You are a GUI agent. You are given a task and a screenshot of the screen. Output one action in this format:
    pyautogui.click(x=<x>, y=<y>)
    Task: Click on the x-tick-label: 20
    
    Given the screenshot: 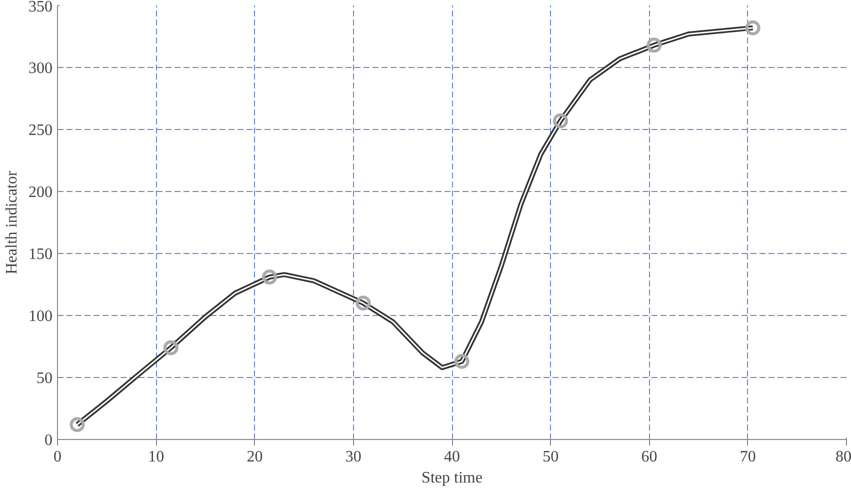 What is the action you would take?
    pyautogui.click(x=254, y=457)
    